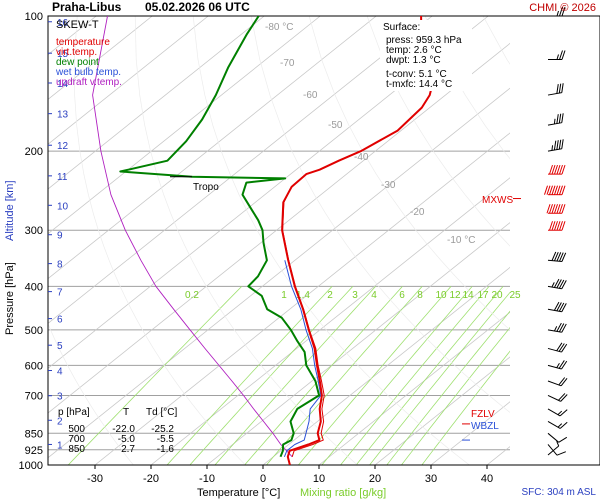  I want to click on pressure-tick-label: 925, so click(34, 451).